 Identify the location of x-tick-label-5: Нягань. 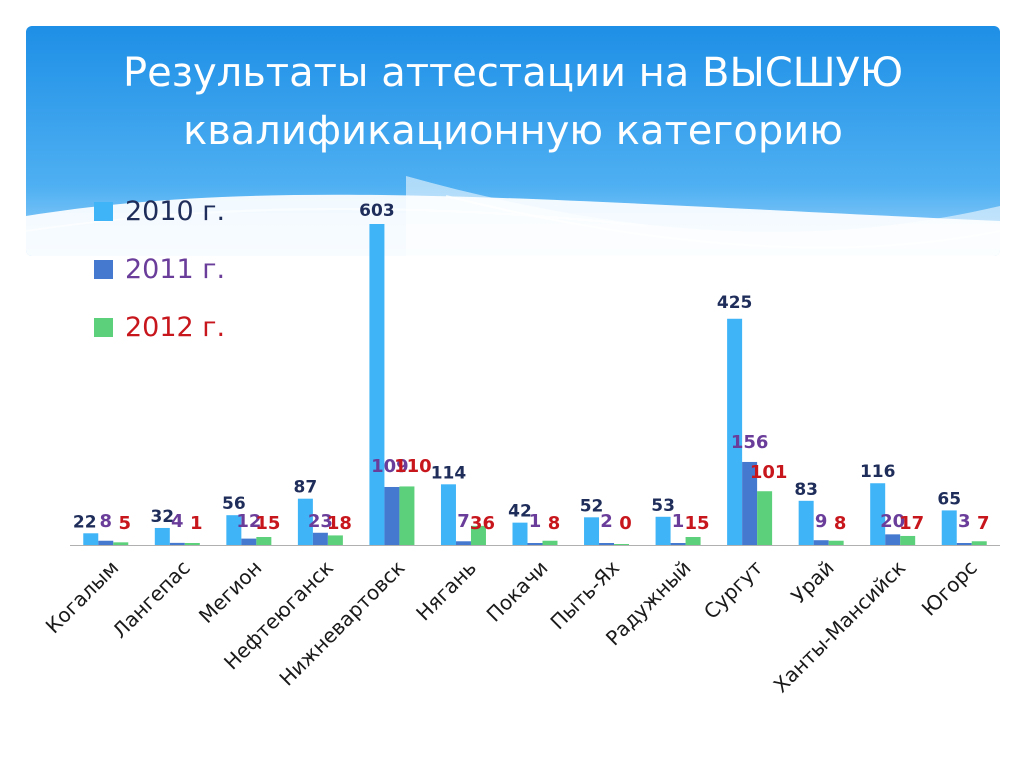
(446, 591).